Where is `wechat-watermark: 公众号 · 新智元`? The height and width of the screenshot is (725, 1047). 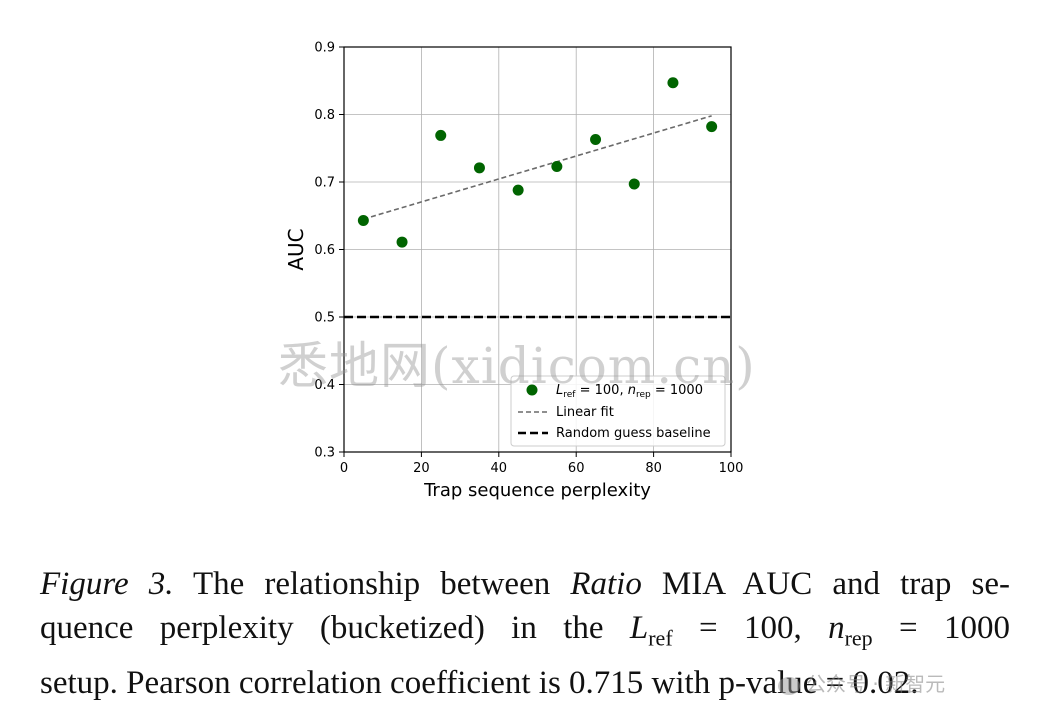 wechat-watermark: 公众号 · 新智元 is located at coordinates (861, 682).